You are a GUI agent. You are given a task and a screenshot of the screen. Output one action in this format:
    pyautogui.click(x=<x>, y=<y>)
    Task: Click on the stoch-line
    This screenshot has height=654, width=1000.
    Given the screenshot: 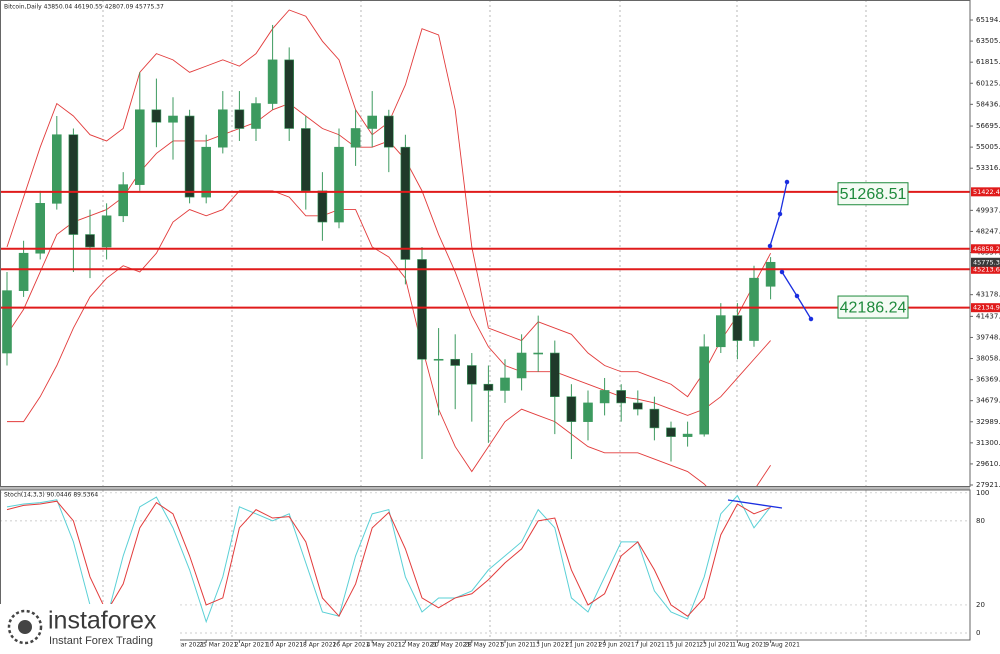 What is the action you would take?
    pyautogui.click(x=388, y=559)
    